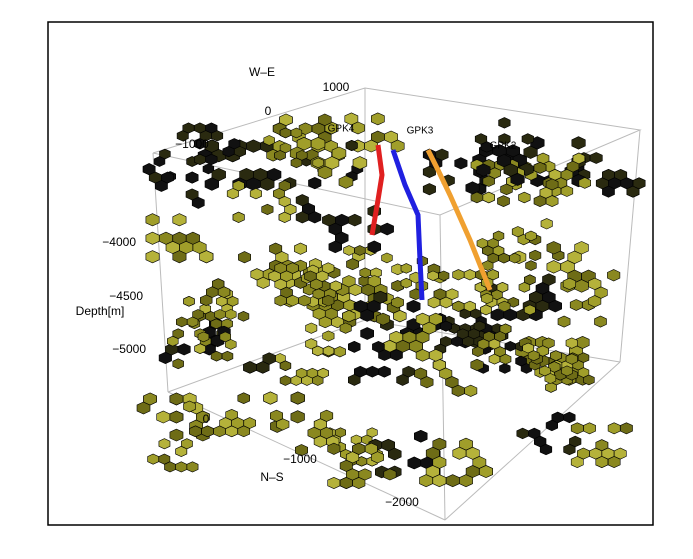 Image resolution: width=693 pixels, height=559 pixels. Describe the element at coordinates (126, 296) in the screenshot. I see `tick-label: −4500` at that location.